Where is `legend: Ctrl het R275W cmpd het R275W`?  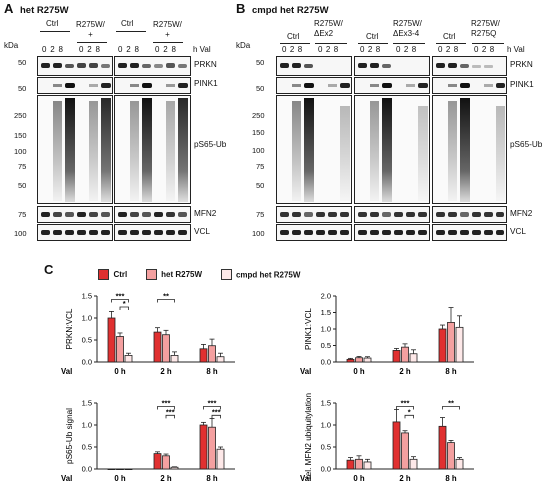 legend: Ctrl het R275W cmpd het R275W is located at coordinates (199, 275).